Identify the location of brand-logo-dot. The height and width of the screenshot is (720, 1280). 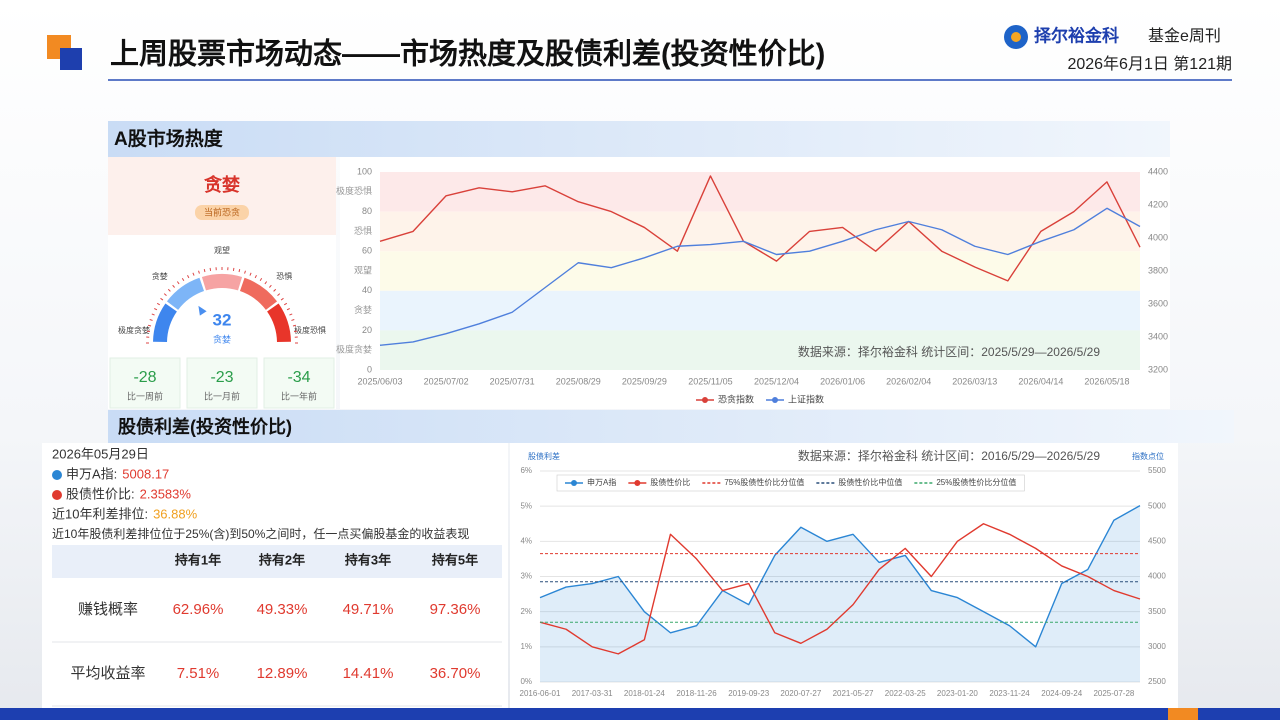
(1016, 37).